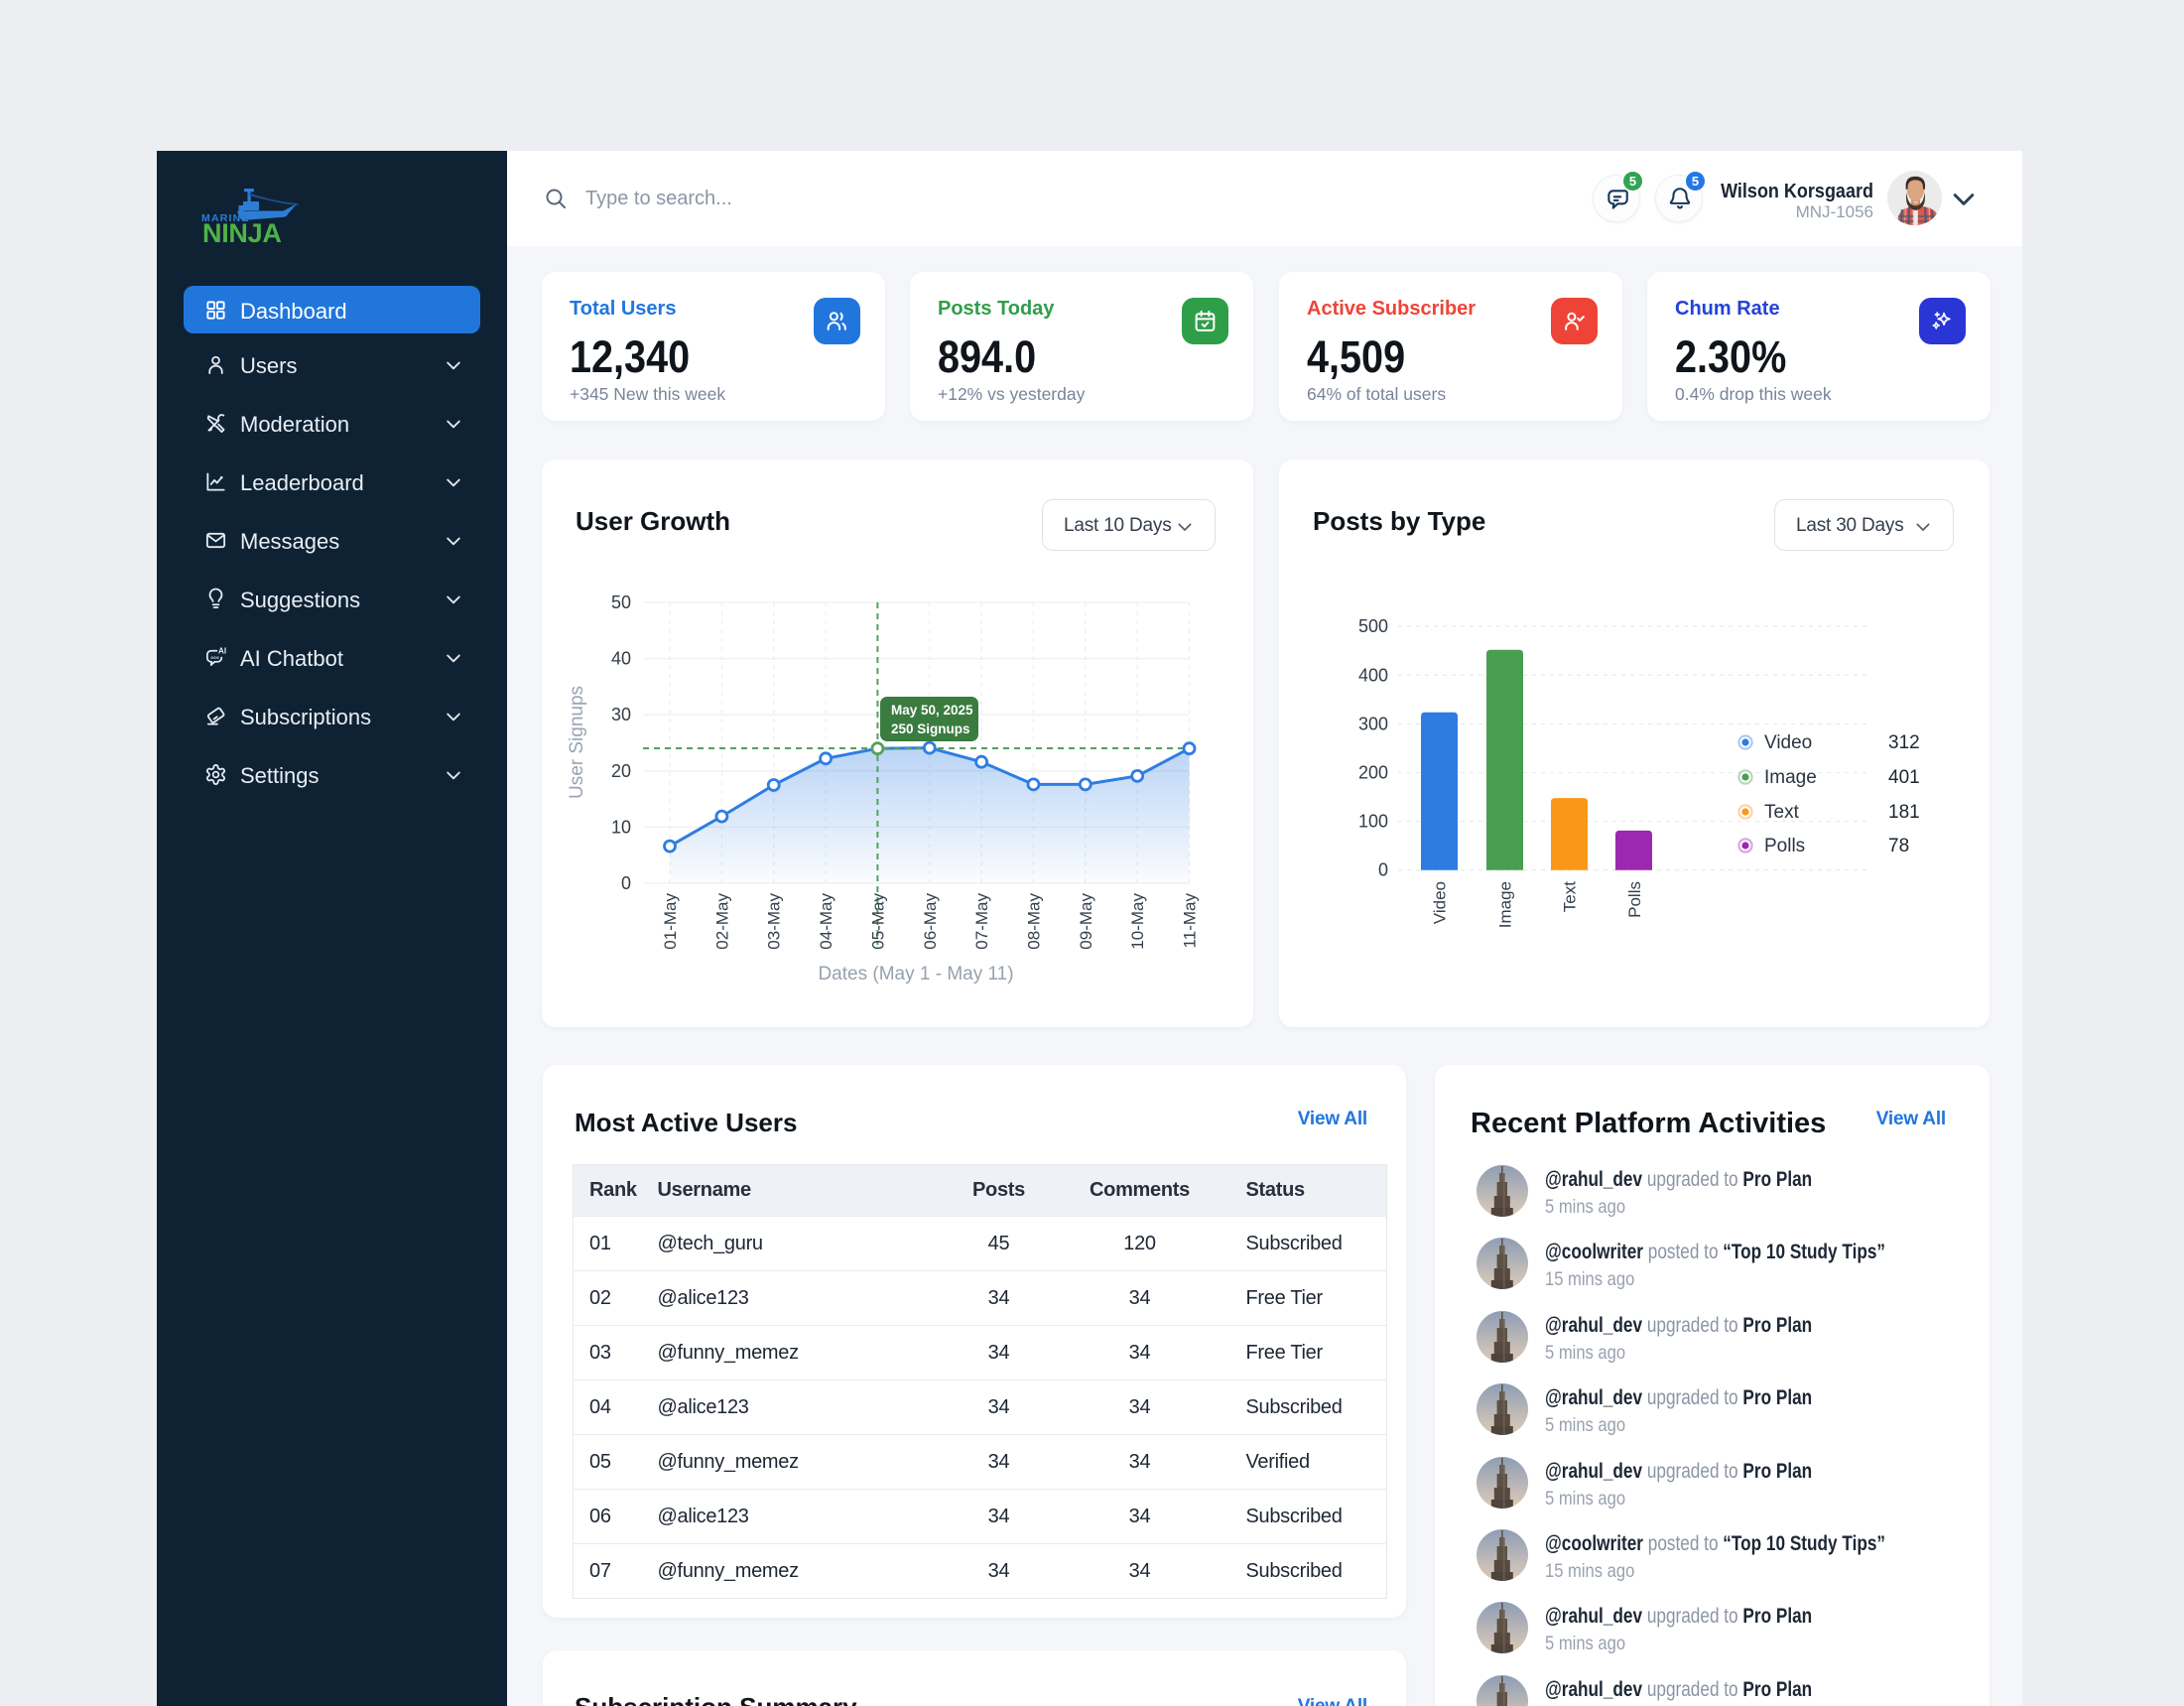 The image size is (2184, 1706). What do you see at coordinates (1904, 778) in the screenshot?
I see `svg-text: 401` at bounding box center [1904, 778].